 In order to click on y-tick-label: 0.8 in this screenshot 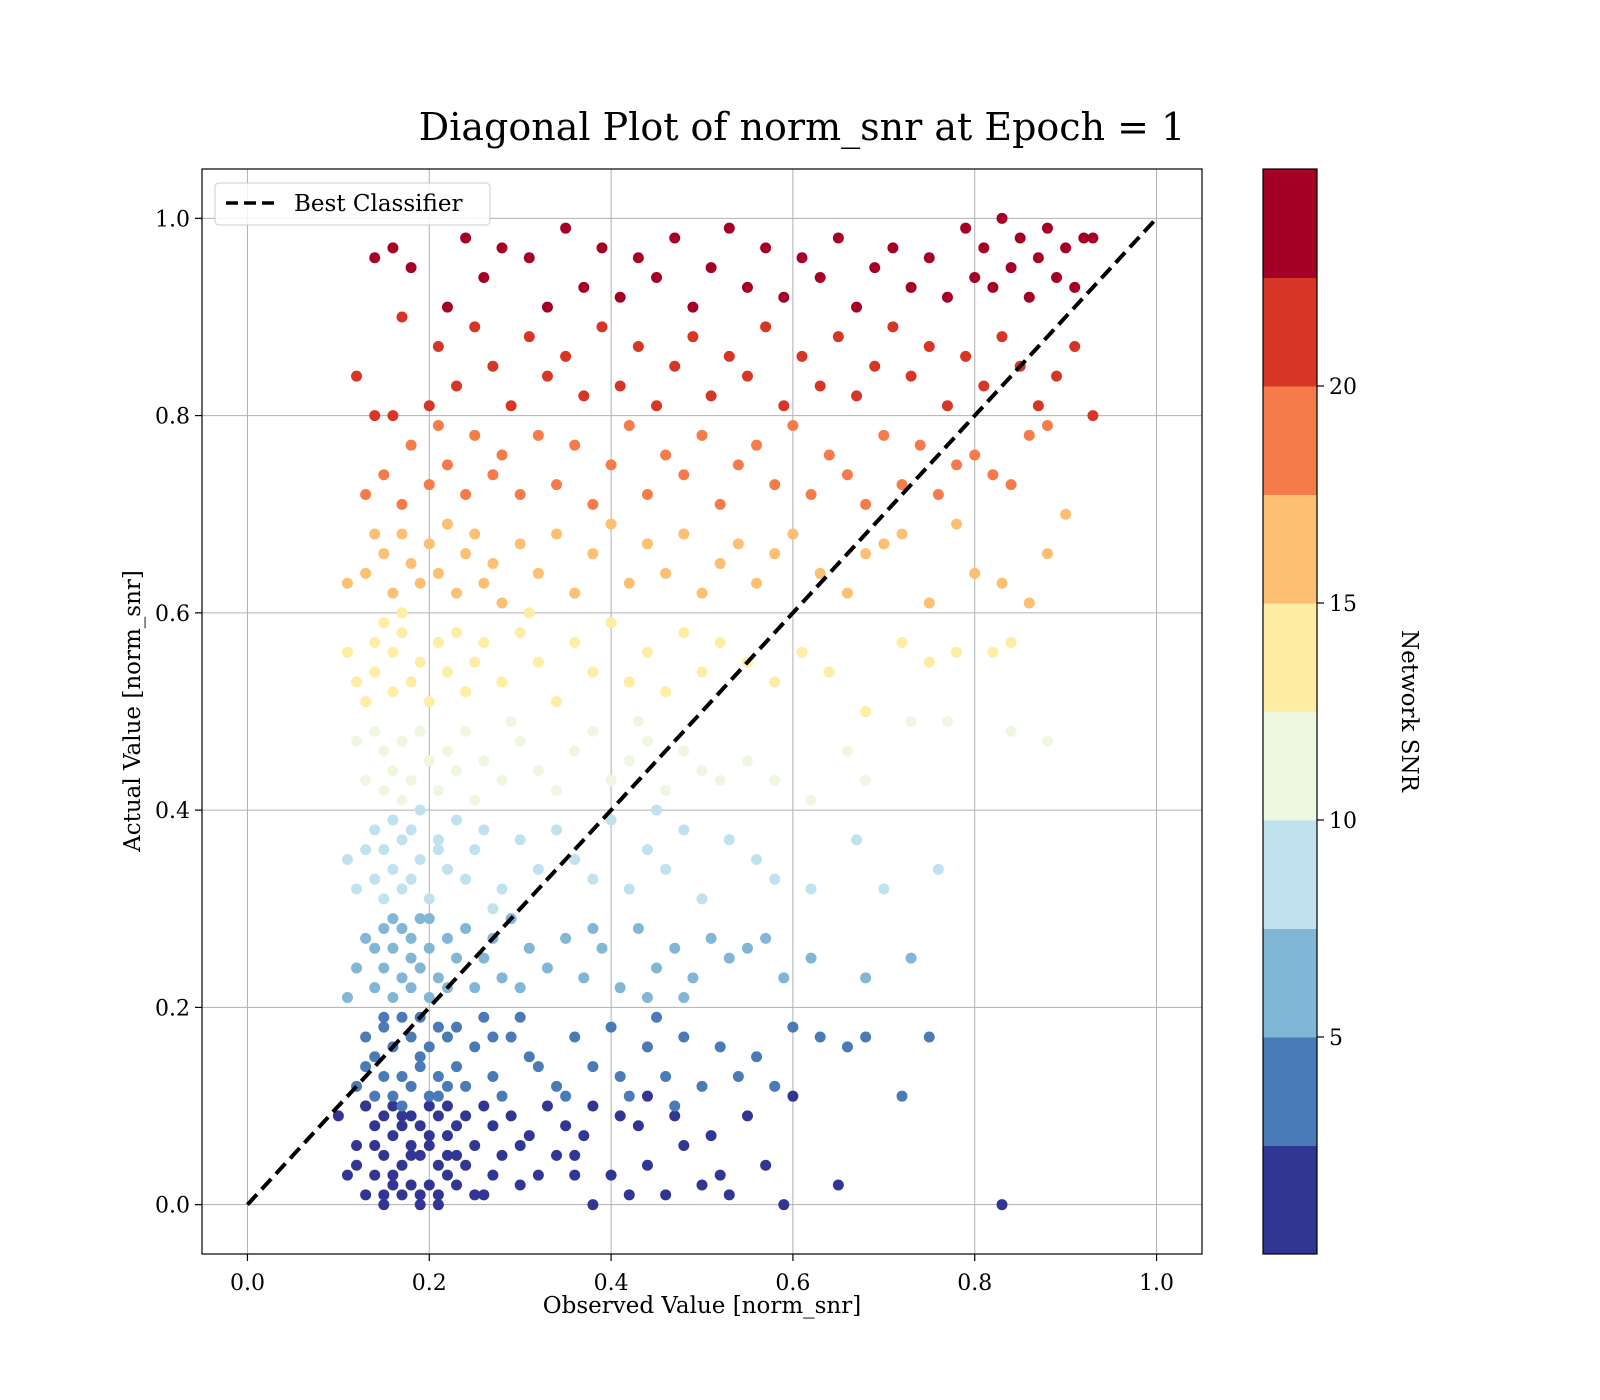, I will do `click(172, 417)`.